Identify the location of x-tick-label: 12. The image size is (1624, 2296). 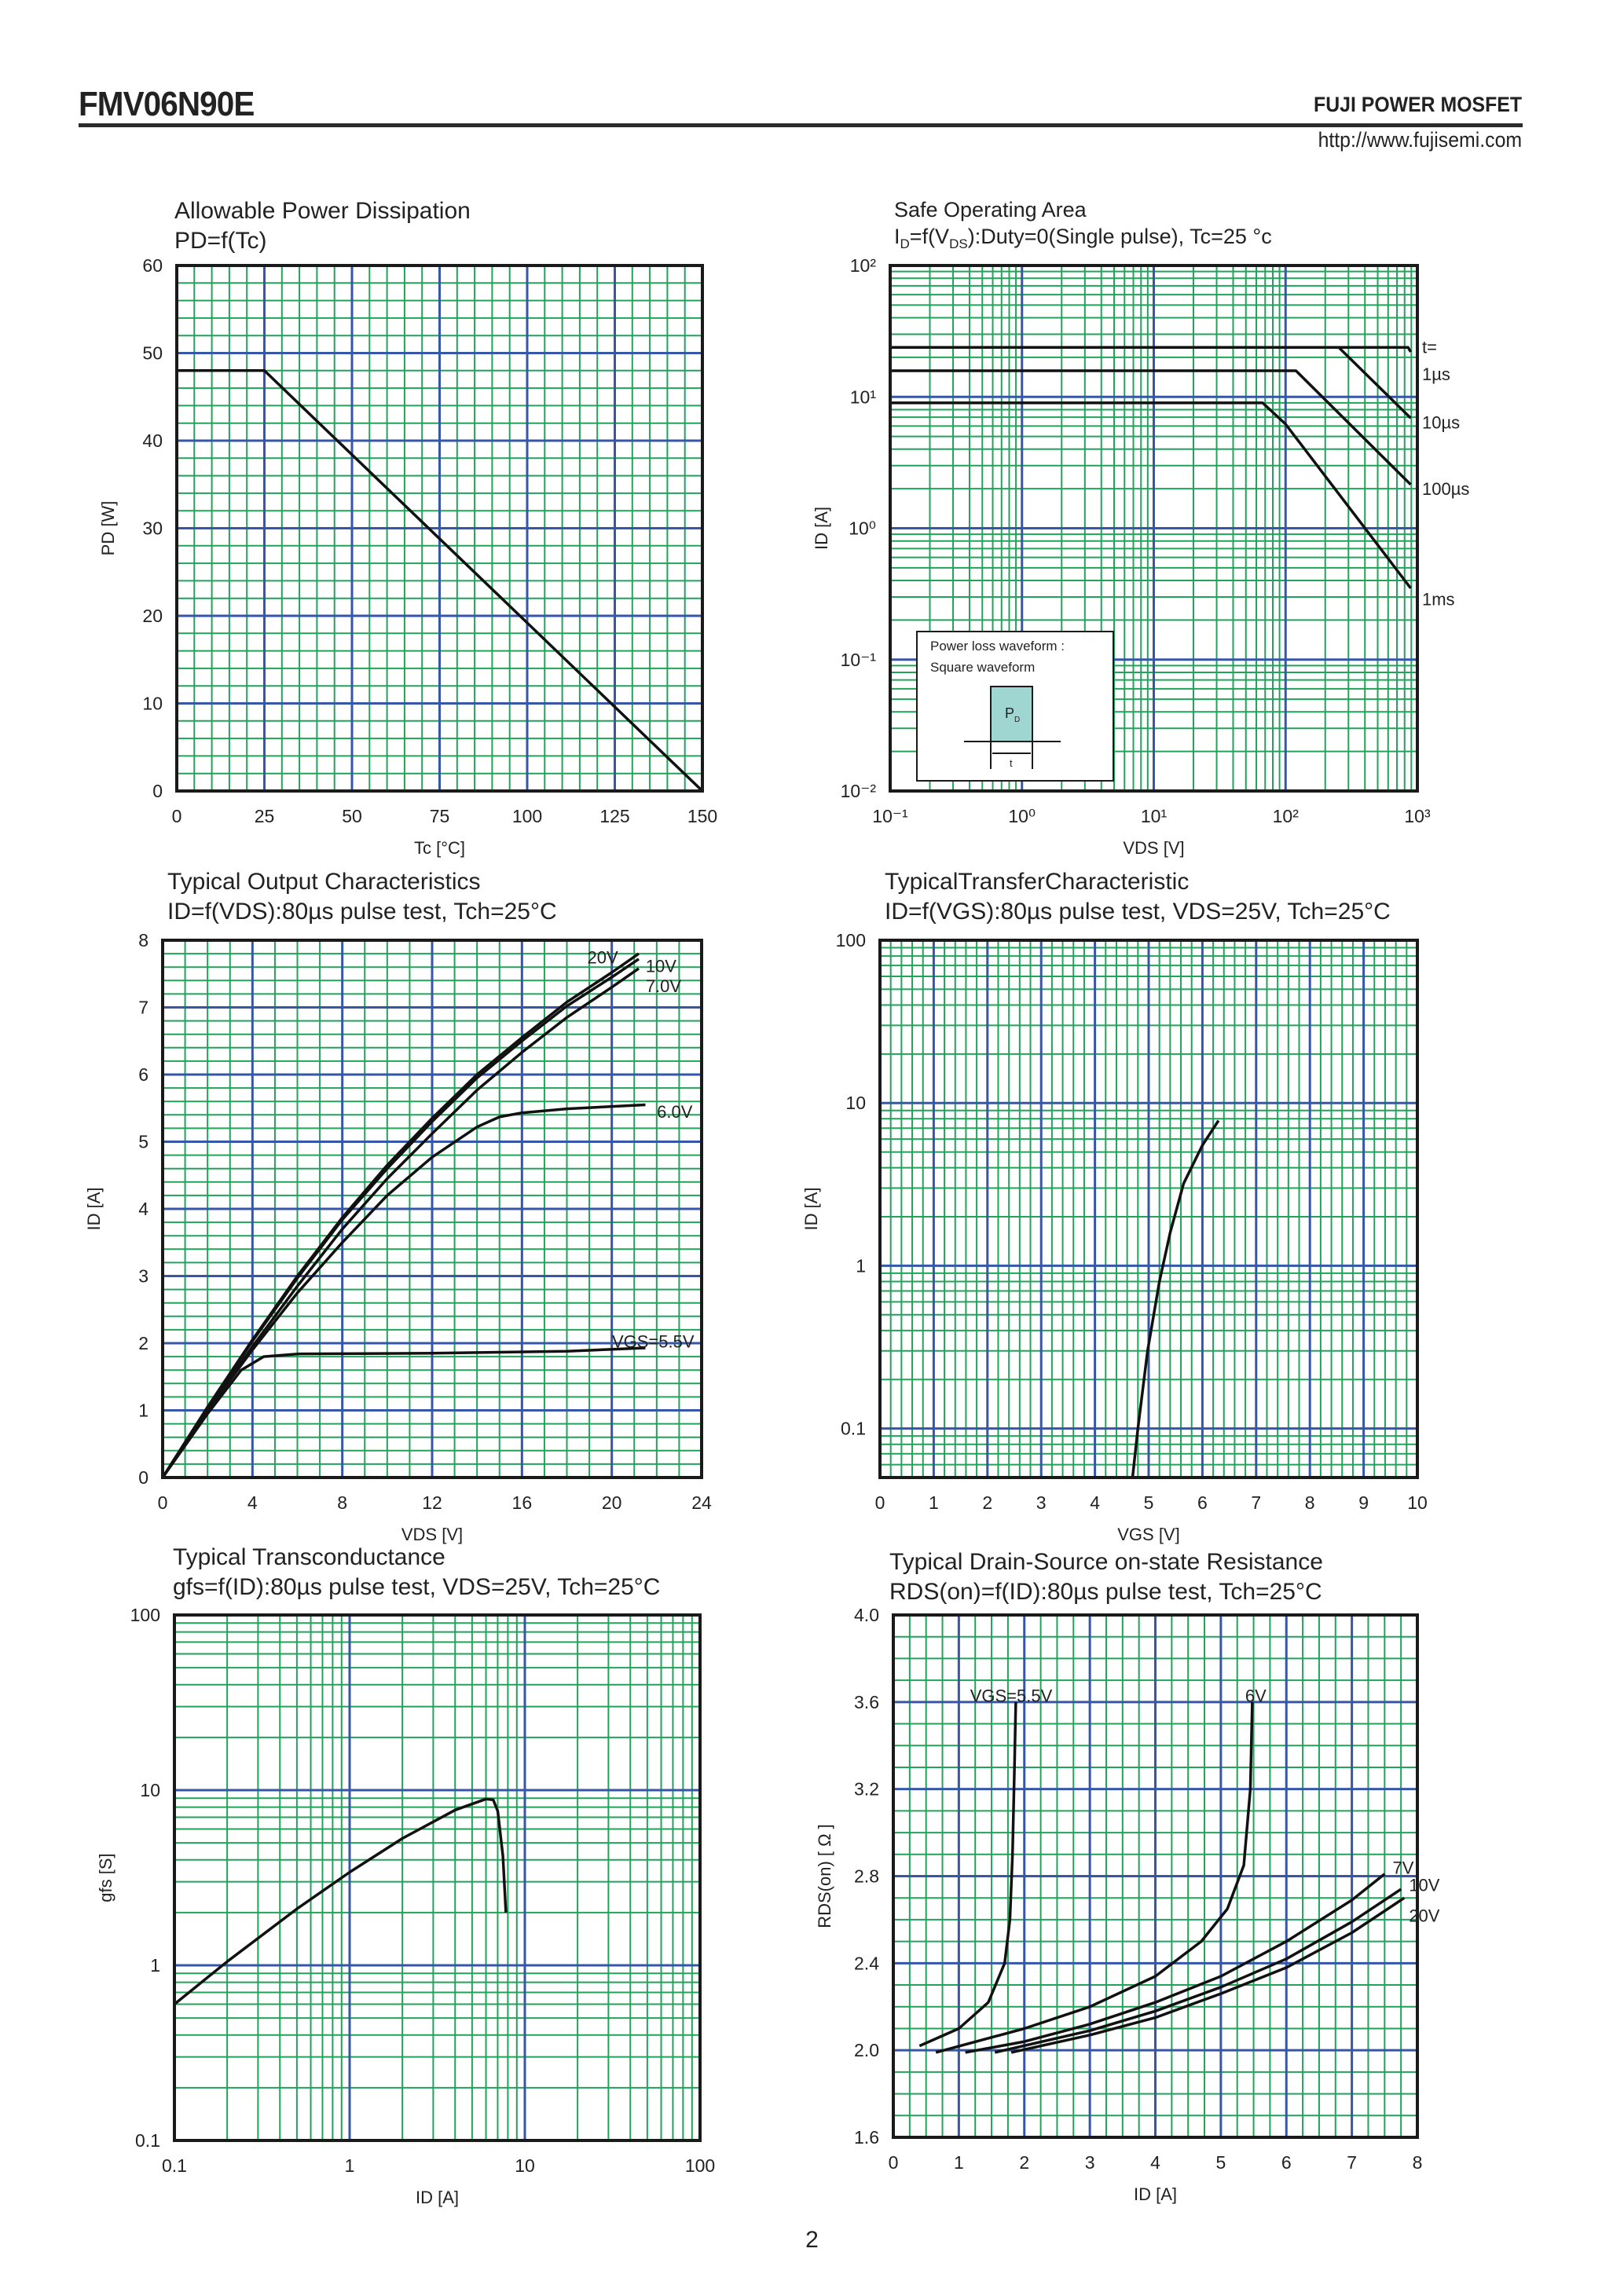
(432, 1502).